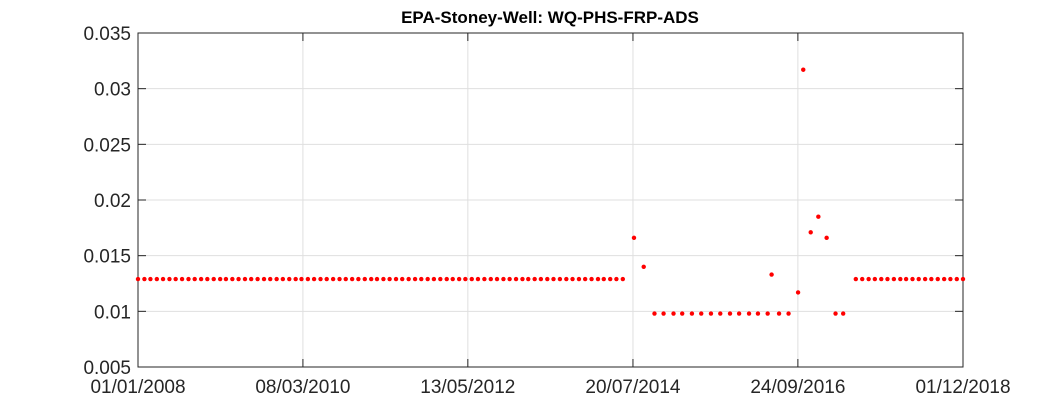 This screenshot has width=1063, height=413. What do you see at coordinates (550, 17) in the screenshot?
I see `chart-title: EPA-Stoney-Well: WQ-PHS-FRP-ADS` at bounding box center [550, 17].